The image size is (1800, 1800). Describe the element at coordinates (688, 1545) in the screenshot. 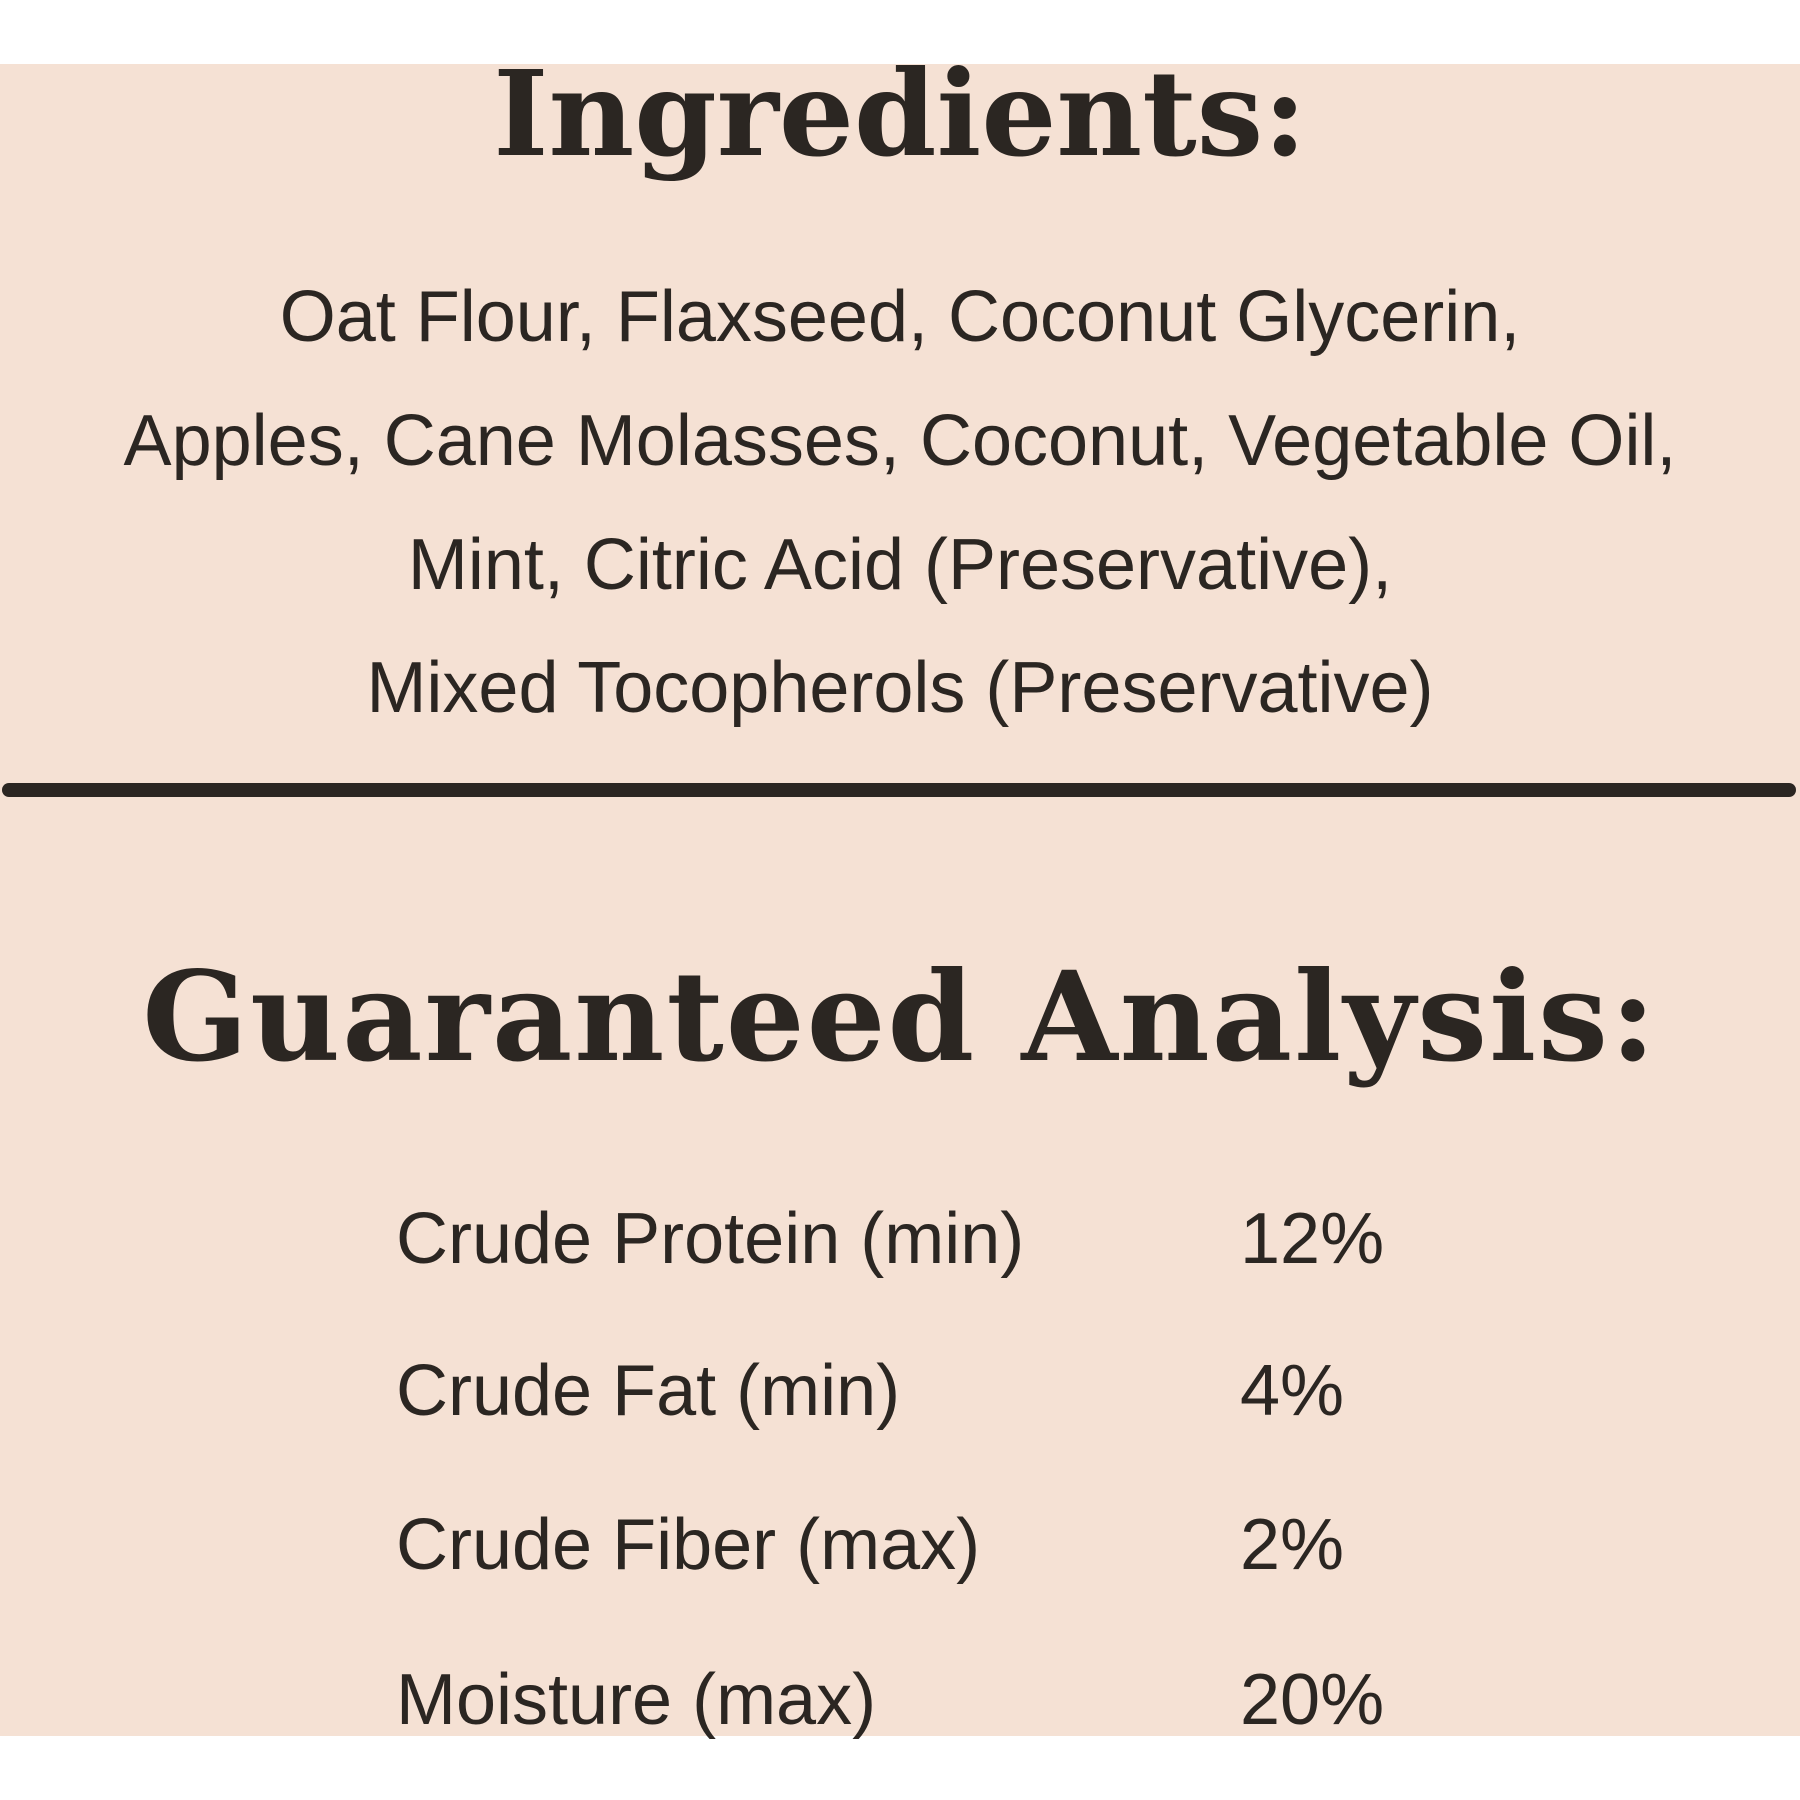

I see `analysis-label: Crude Fiber (max)` at that location.